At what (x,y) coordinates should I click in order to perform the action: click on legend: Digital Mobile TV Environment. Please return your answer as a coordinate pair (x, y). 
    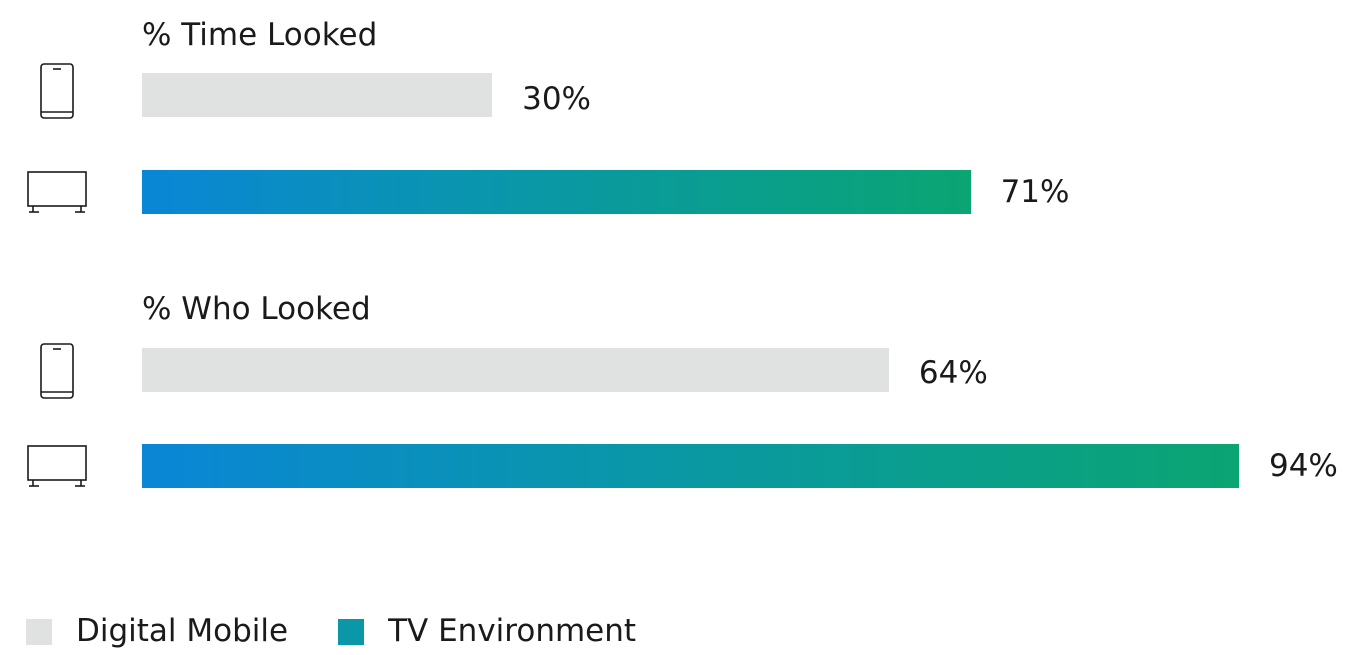
    Looking at the image, I should click on (356, 631).